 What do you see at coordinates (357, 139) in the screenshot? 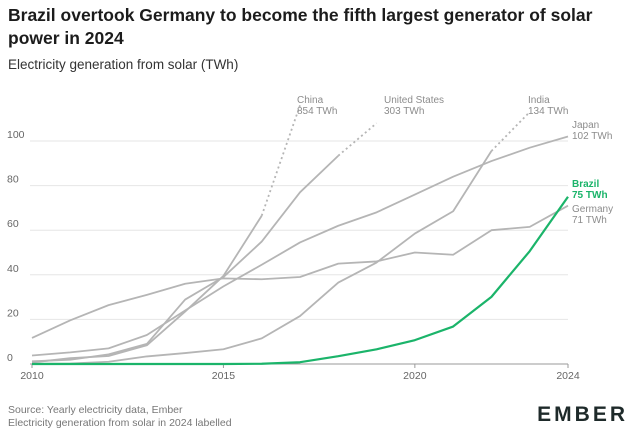
I see `series-dotted-tail-united-states` at bounding box center [357, 139].